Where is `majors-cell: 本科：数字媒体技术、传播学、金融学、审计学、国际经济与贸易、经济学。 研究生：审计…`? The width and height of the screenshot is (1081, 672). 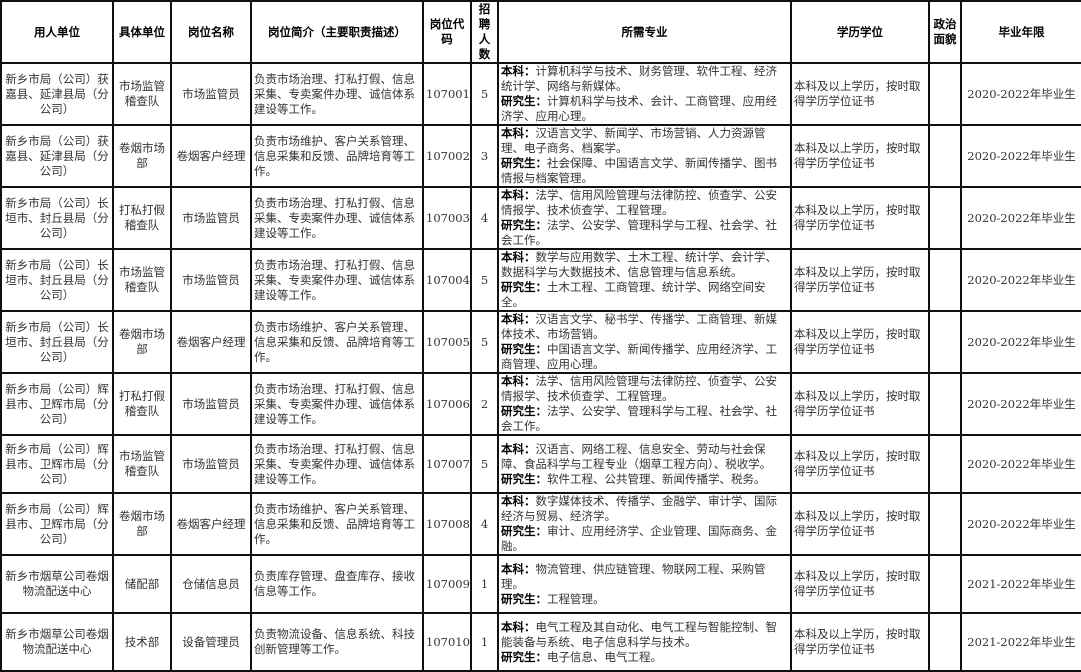
majors-cell: 本科：数字媒体技术、传播学、金融学、审计学、国际经济与贸易、经济学。 研究生：审计… is located at coordinates (644, 524).